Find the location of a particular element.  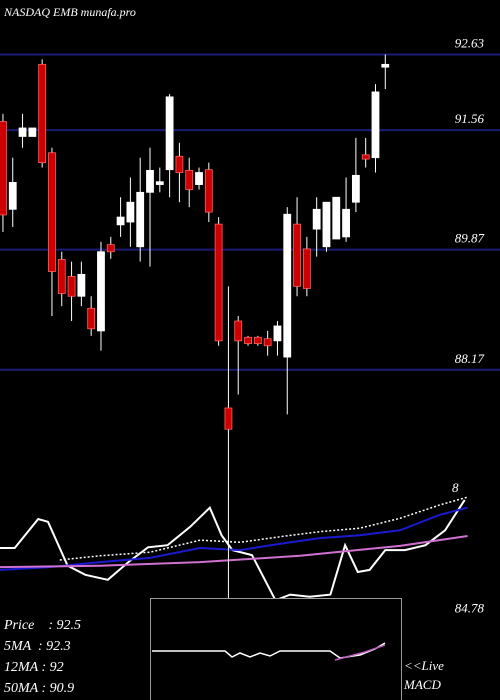

macd-panel is located at coordinates (276, 649).